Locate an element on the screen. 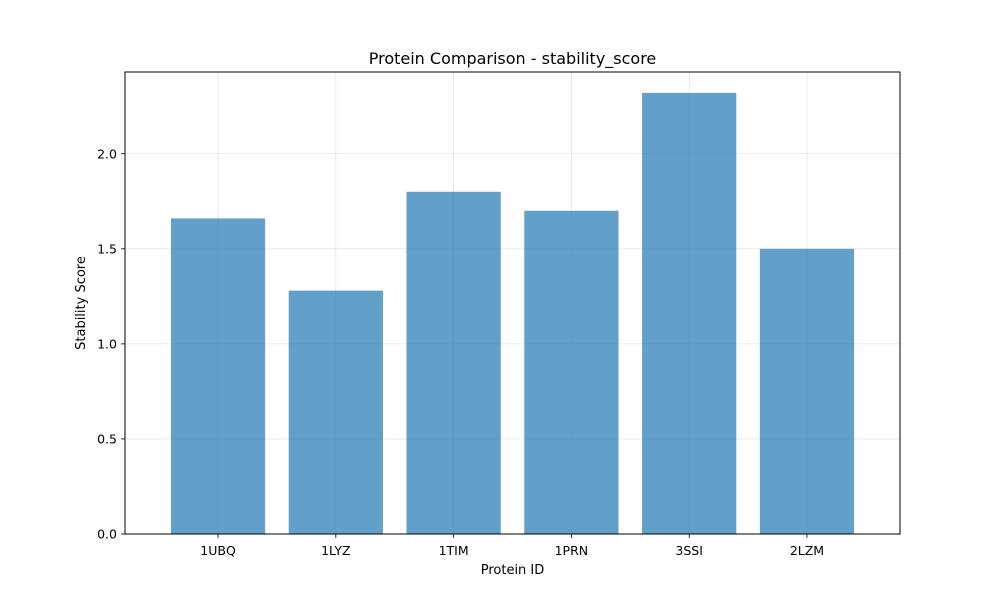 This screenshot has width=1000, height=600. y-tick-label: 1.0 is located at coordinates (107, 343).